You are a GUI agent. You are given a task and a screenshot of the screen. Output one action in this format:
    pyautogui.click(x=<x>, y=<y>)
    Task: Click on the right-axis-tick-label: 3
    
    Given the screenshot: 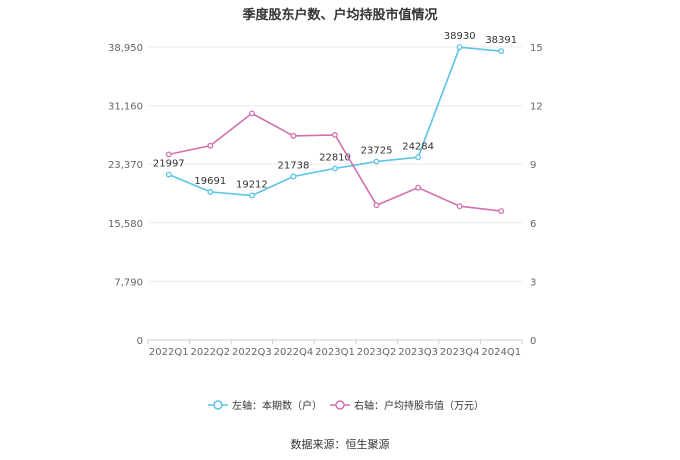 What is the action you would take?
    pyautogui.click(x=533, y=282)
    